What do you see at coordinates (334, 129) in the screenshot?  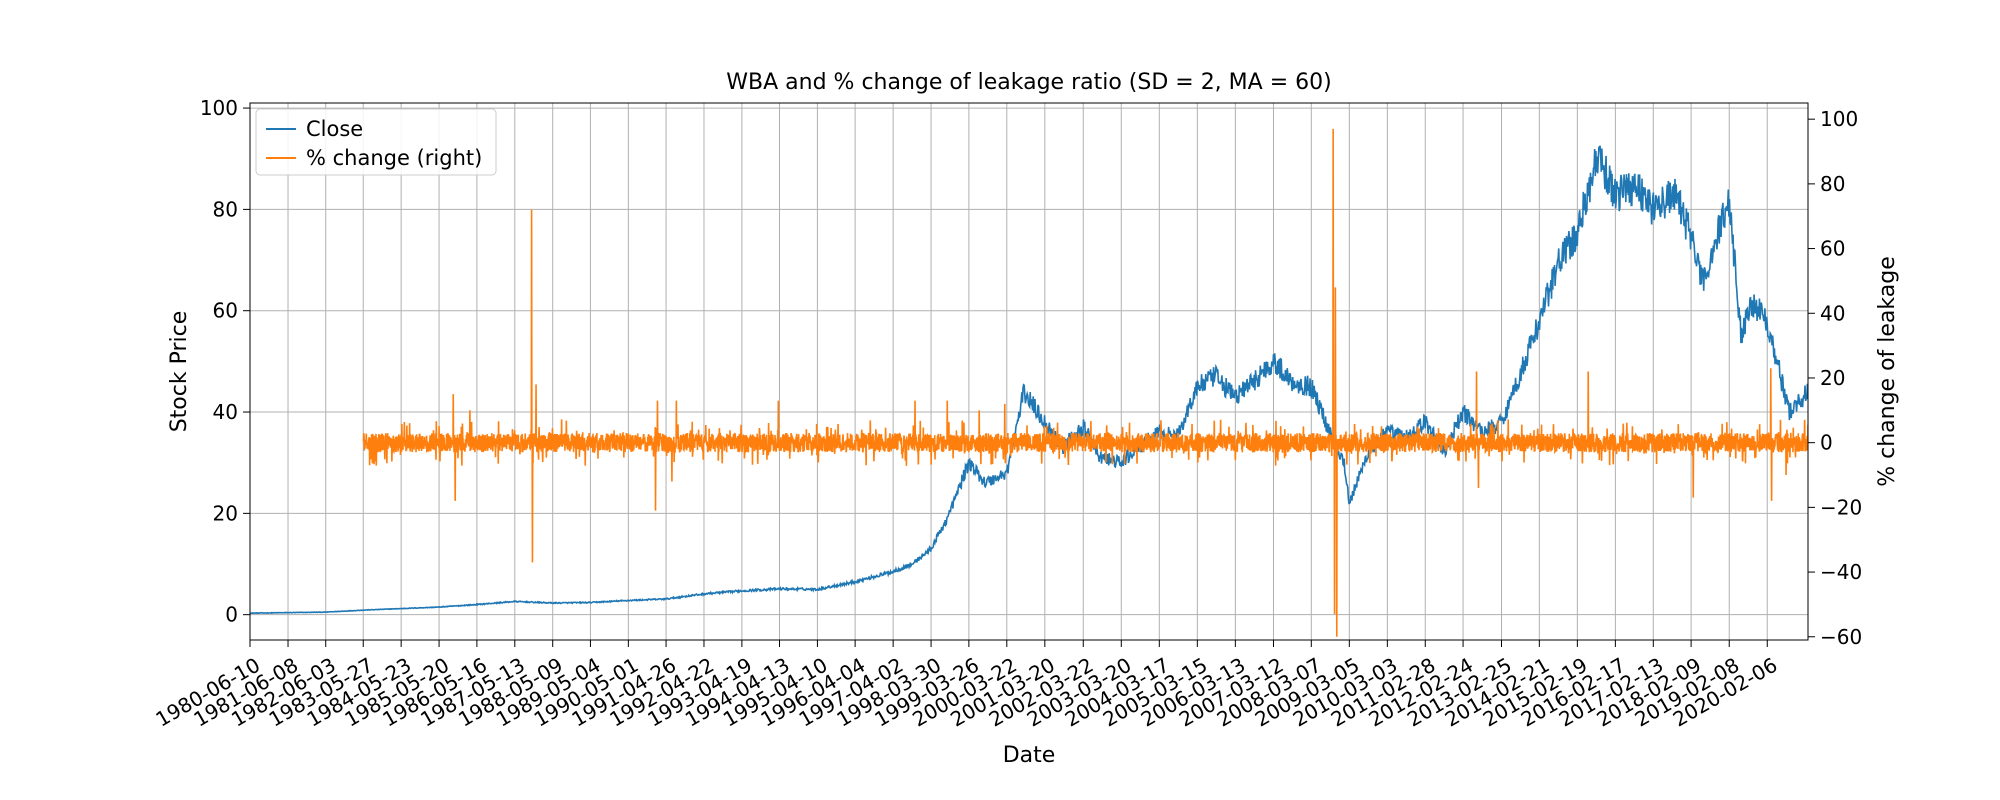 I see `legend-label-close: Close` at bounding box center [334, 129].